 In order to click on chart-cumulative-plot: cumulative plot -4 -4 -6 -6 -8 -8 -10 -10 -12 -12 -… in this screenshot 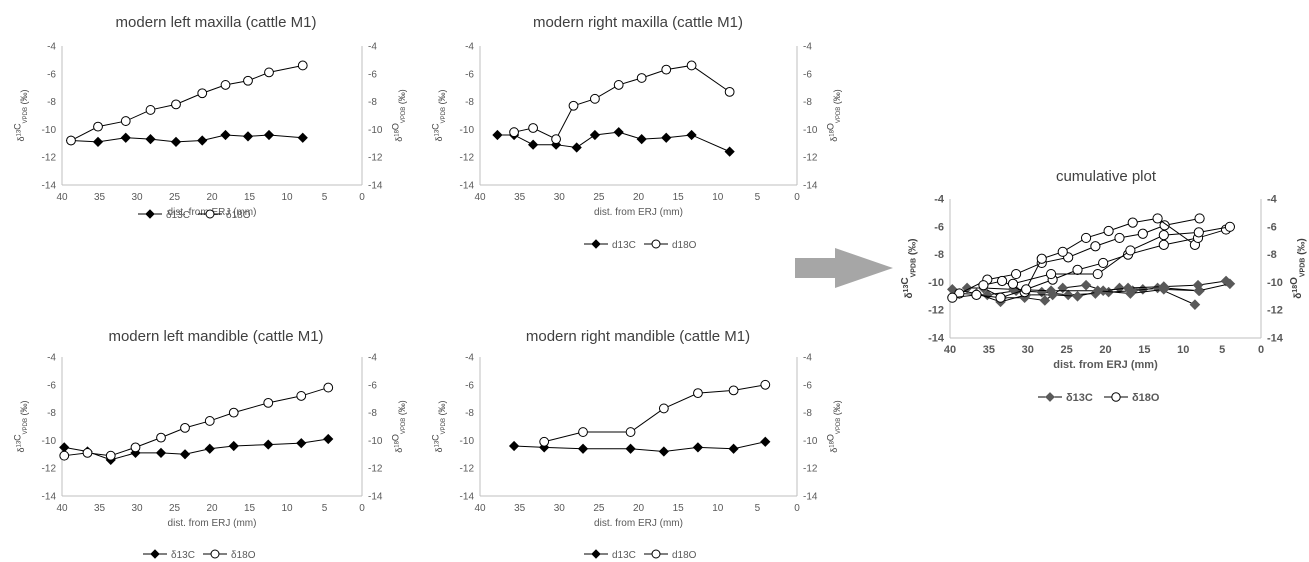, I will do `click(1104, 286)`.